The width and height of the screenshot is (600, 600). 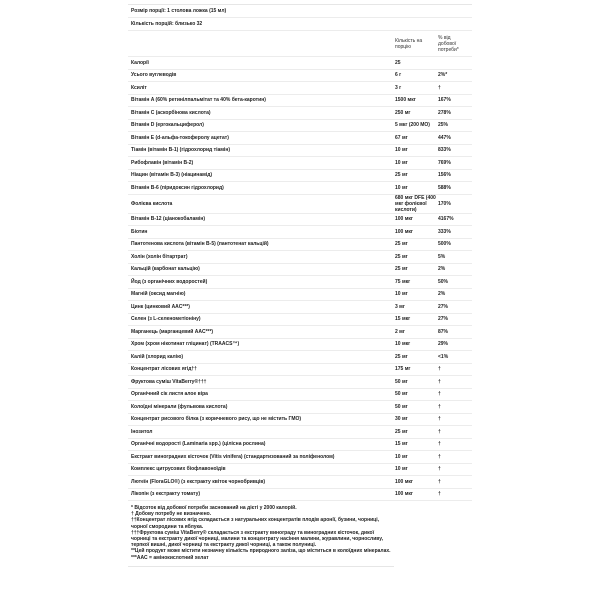 I want to click on daily-value: 50%, so click(x=443, y=281).